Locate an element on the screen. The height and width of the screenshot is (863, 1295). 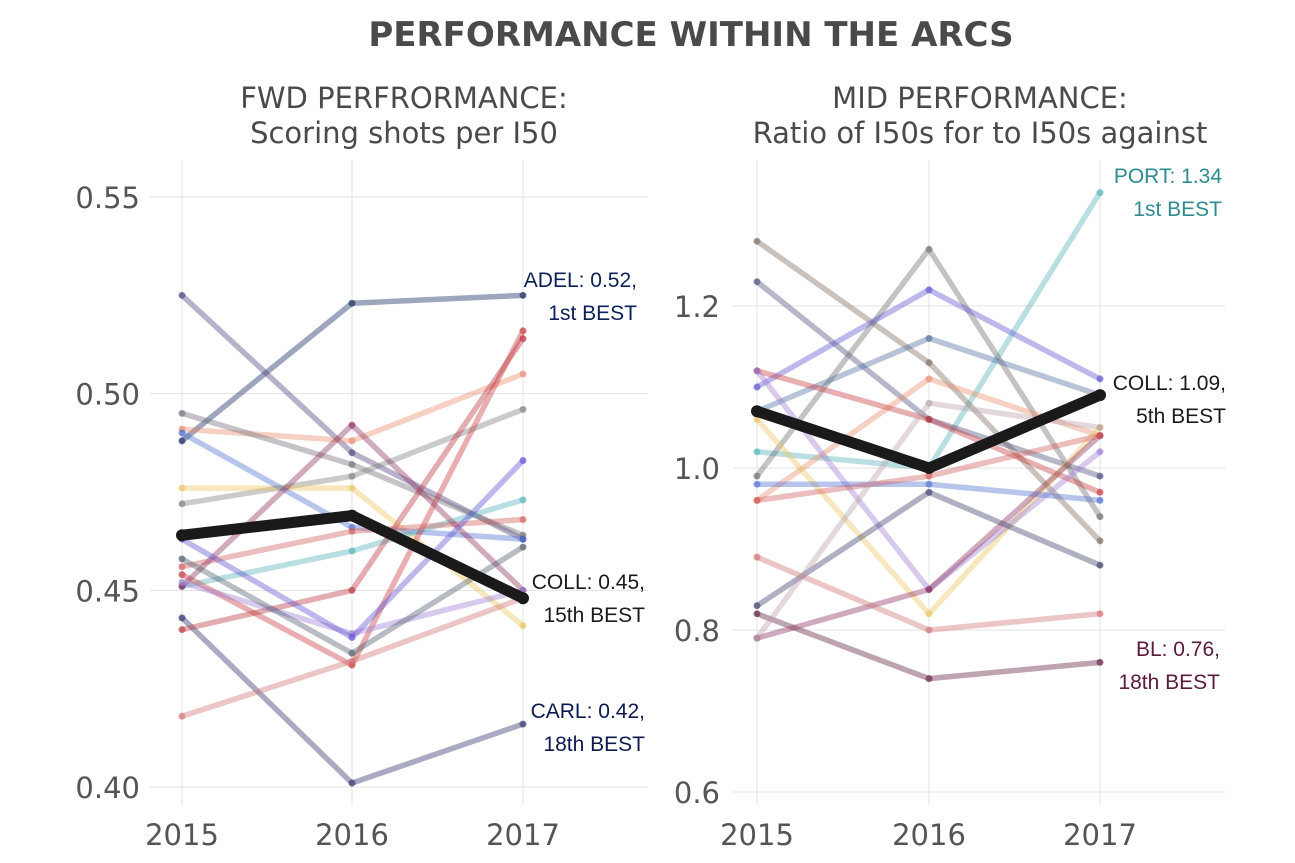
annotation-adel-rank: 1st BEST is located at coordinates (592, 313).